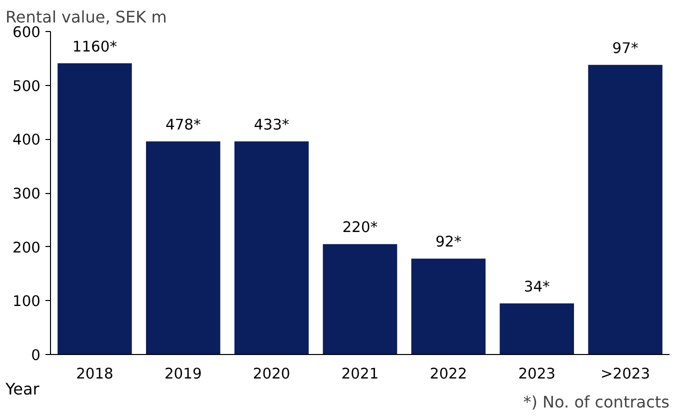  What do you see at coordinates (625, 374) in the screenshot?
I see `x-tick-label: >2023` at bounding box center [625, 374].